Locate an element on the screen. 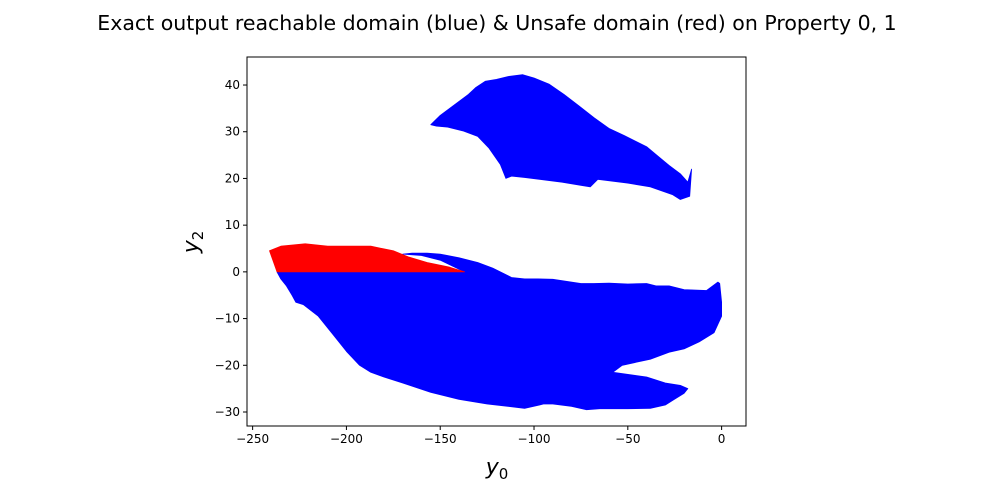 This screenshot has width=995, height=489. x-axis-label-sub: 0 is located at coordinates (504, 474).